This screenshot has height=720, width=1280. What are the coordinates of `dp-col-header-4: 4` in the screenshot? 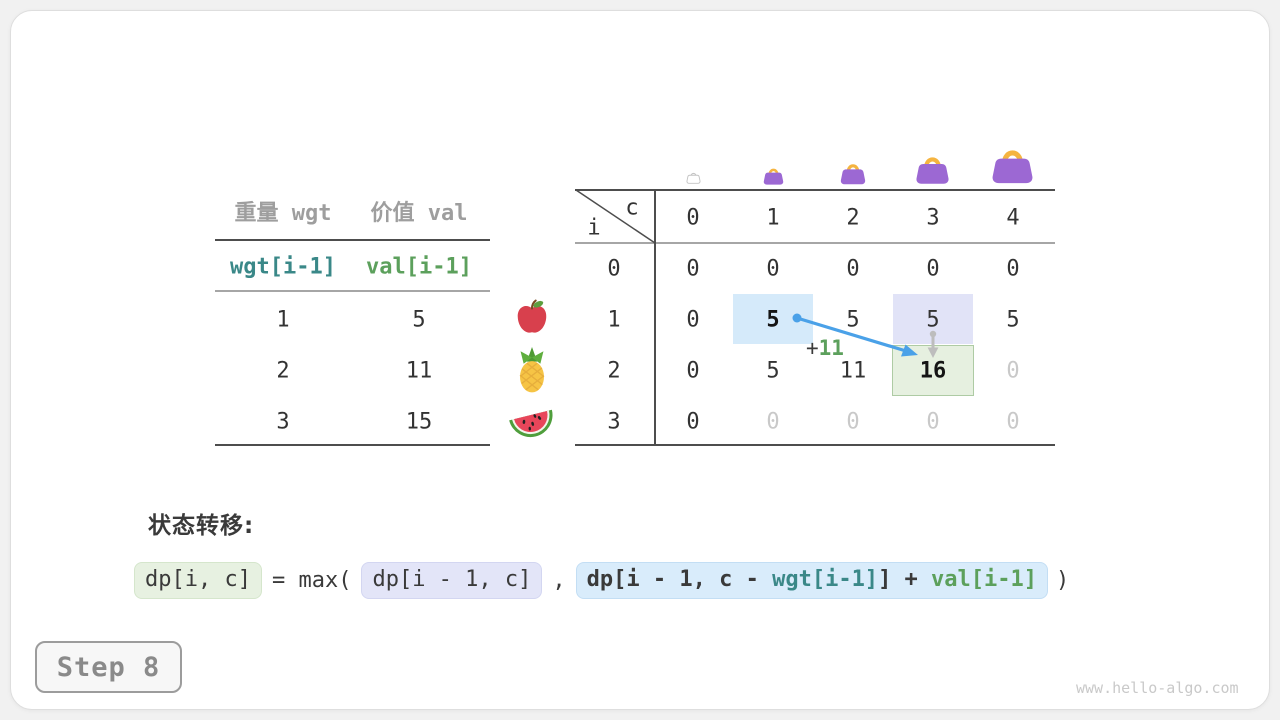 It's located at (1013, 218).